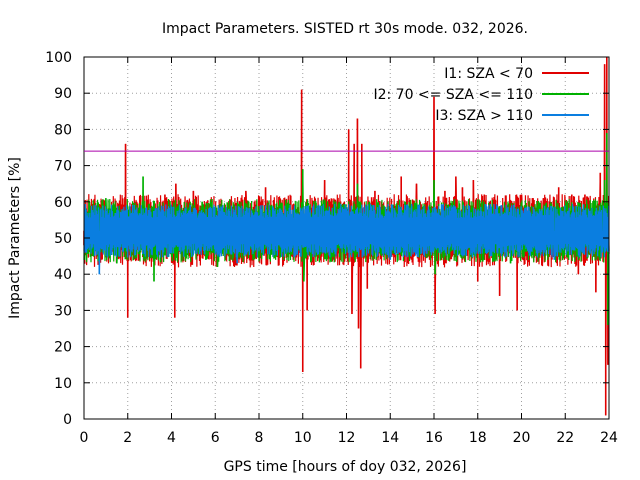 Image resolution: width=640 pixels, height=480 pixels. I want to click on x-tick-label: 18, so click(478, 438).